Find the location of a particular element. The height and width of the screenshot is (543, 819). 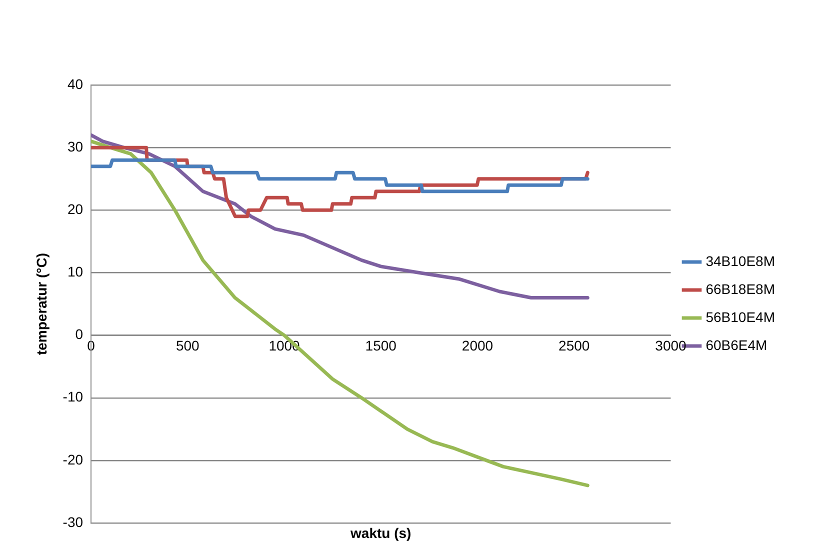

legend-label: 34B10E8M is located at coordinates (741, 260).